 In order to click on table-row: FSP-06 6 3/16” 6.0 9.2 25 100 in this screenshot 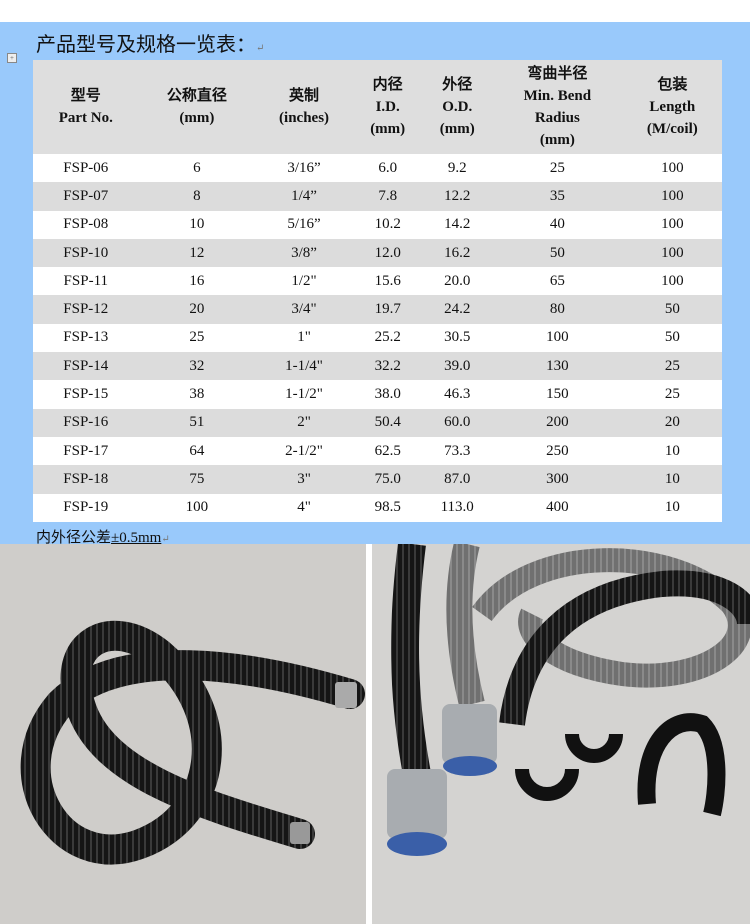, I will do `click(377, 168)`.